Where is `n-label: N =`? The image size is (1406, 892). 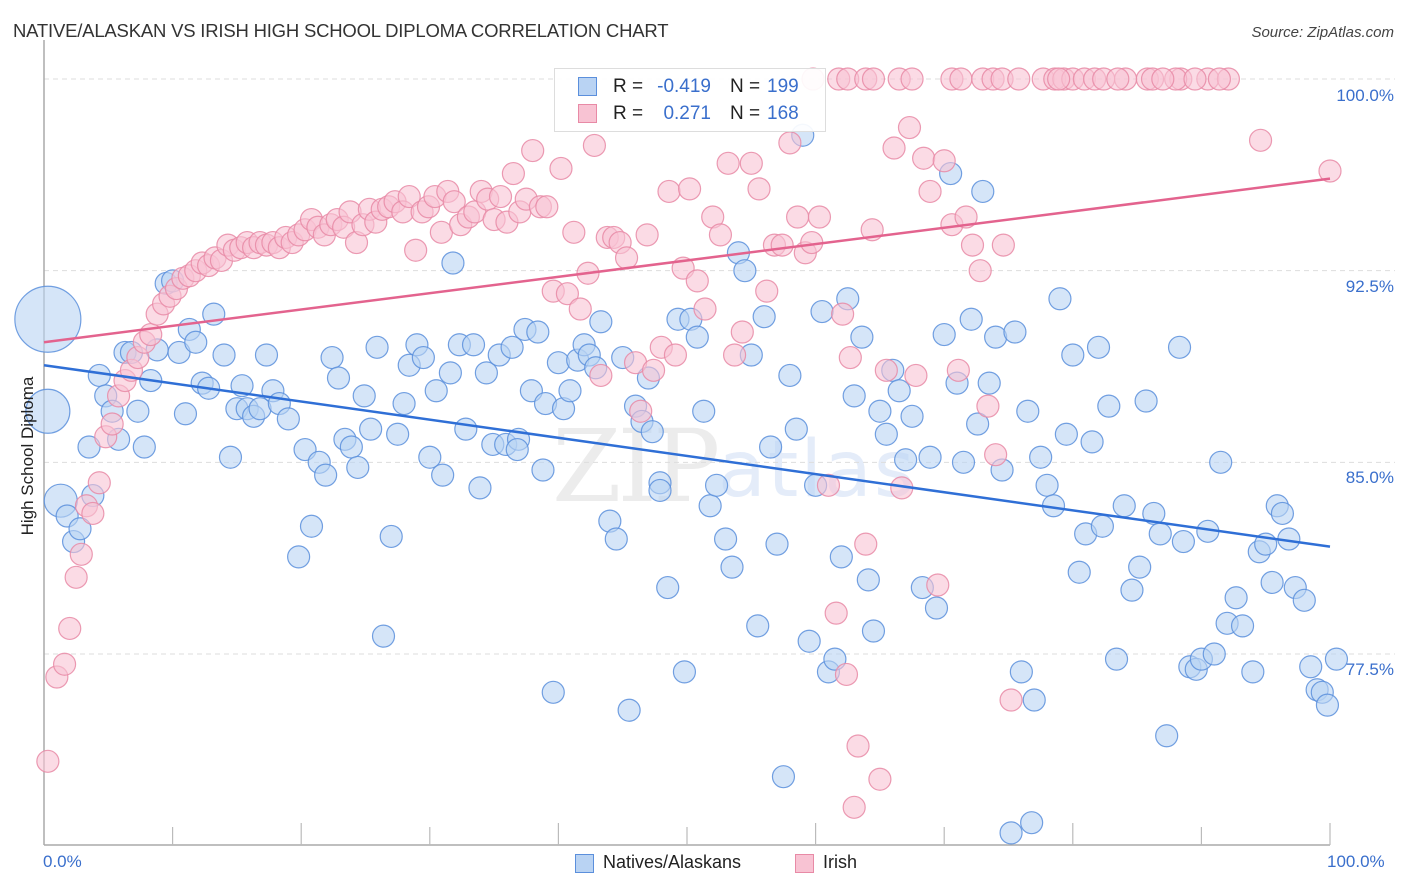
n-label: N = is located at coordinates (745, 86).